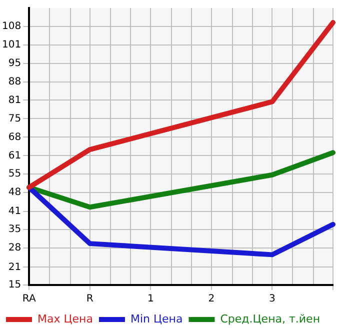 The height and width of the screenshot is (335, 345). I want to click on y-tick-label: 81, so click(15, 100).